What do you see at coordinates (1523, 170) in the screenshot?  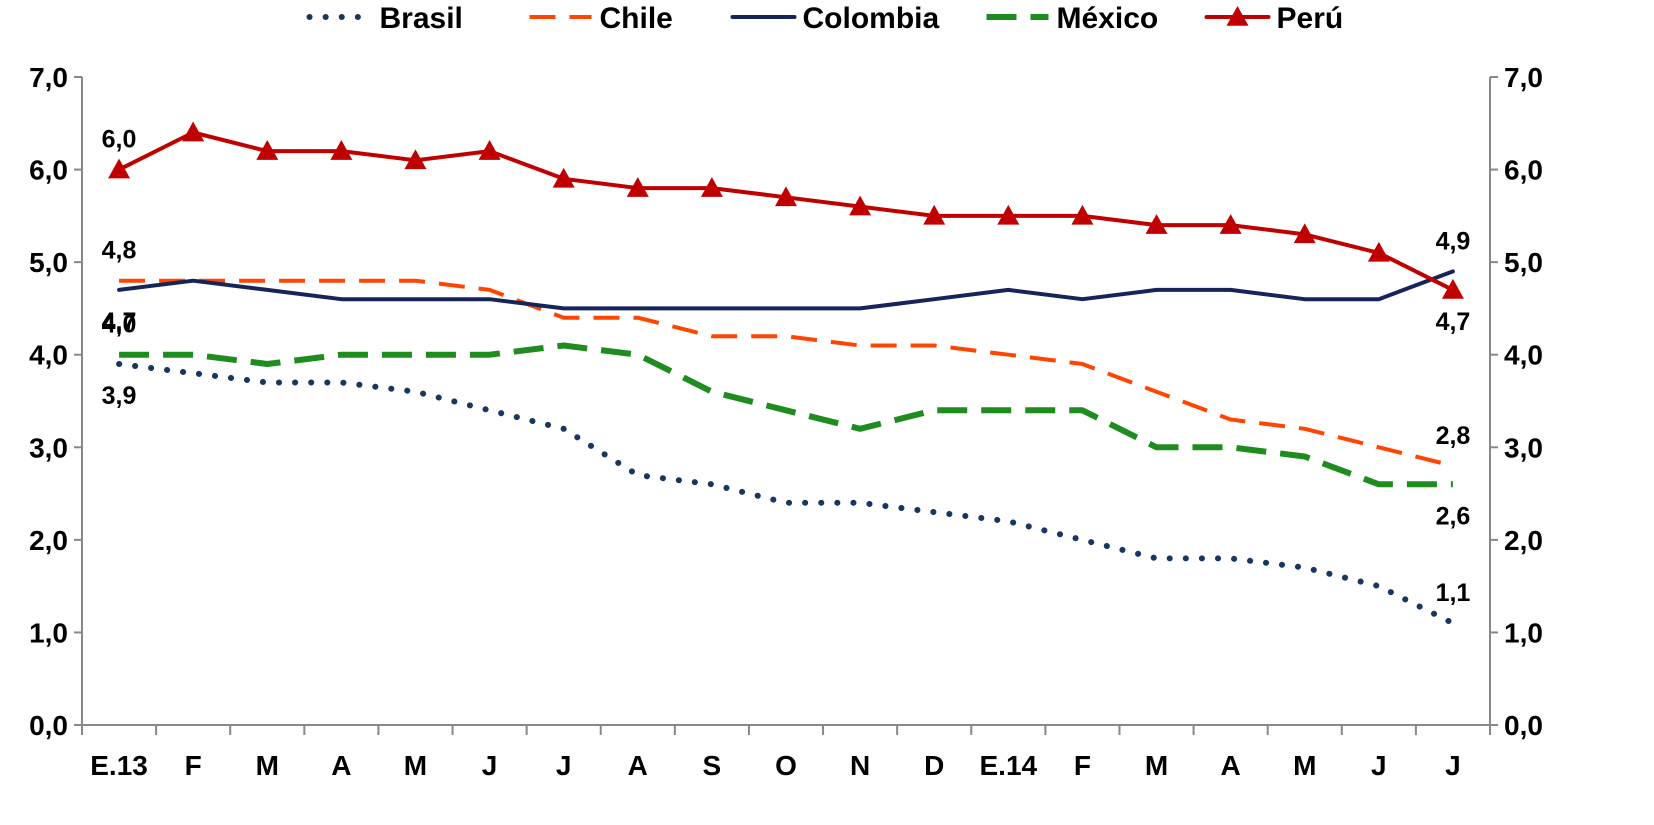 I see `y-tick-label-right: 6,0` at bounding box center [1523, 170].